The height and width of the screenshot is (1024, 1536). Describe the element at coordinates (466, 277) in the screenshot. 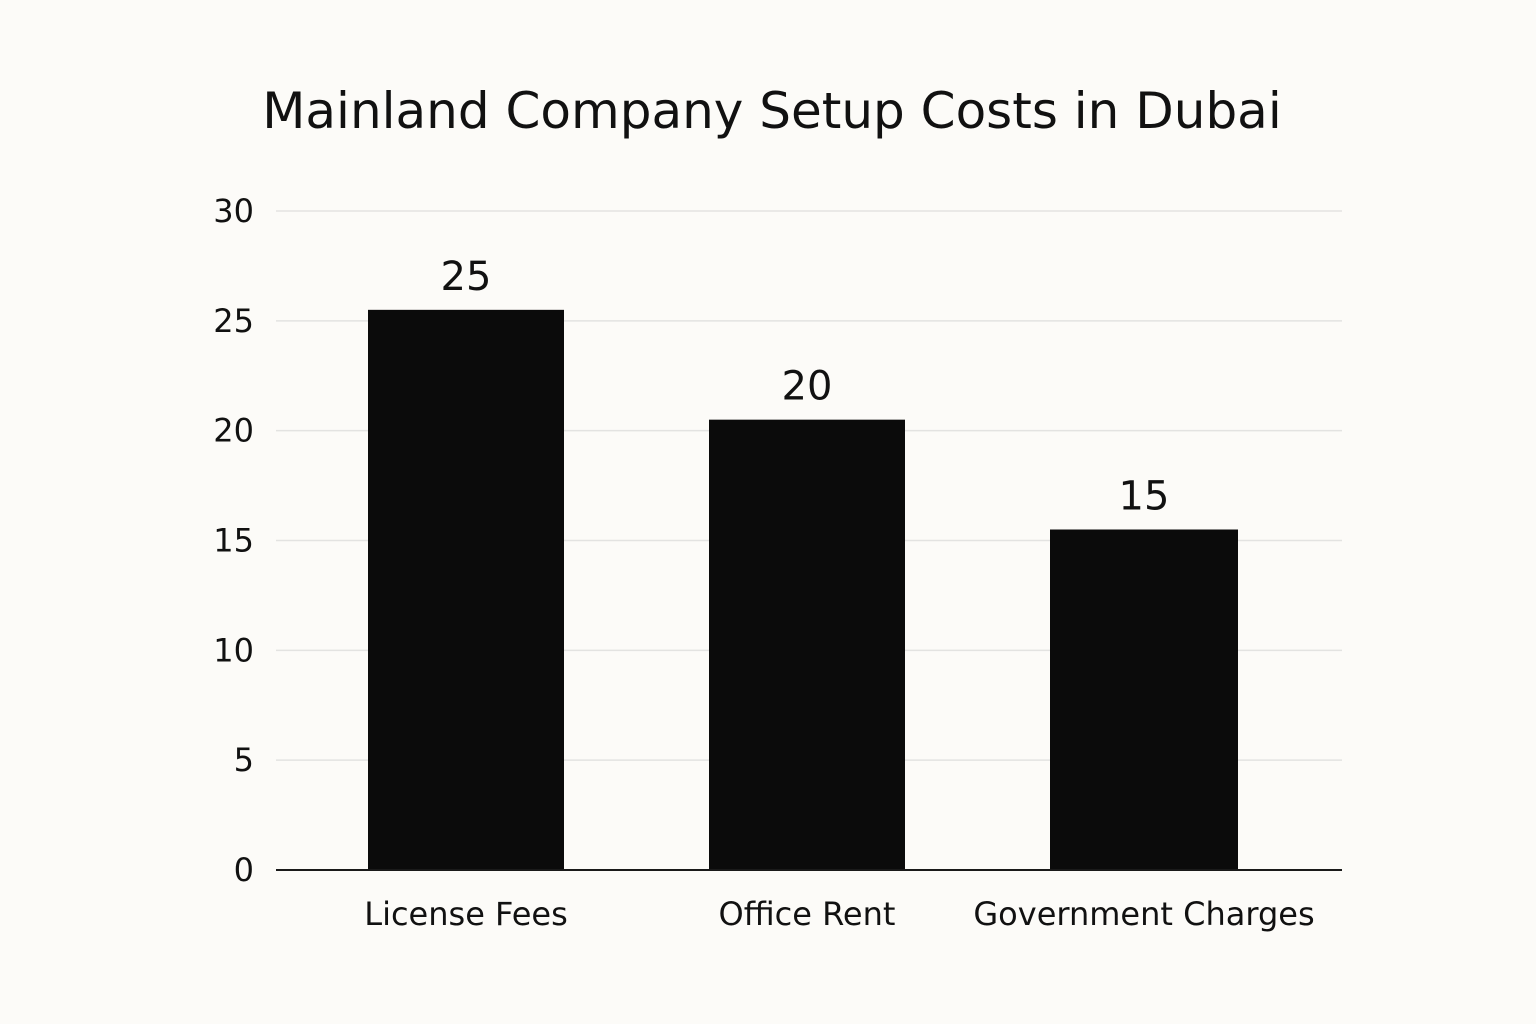

I see `bar-value-label: 25` at that location.